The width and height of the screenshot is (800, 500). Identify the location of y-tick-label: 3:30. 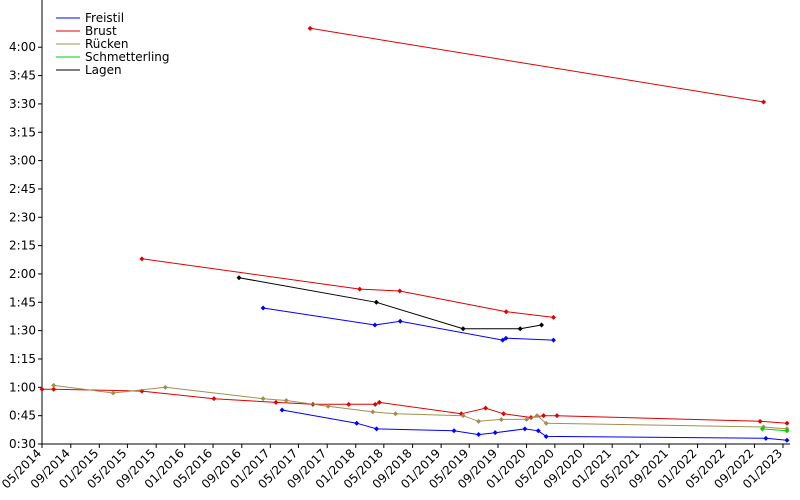
(22, 104).